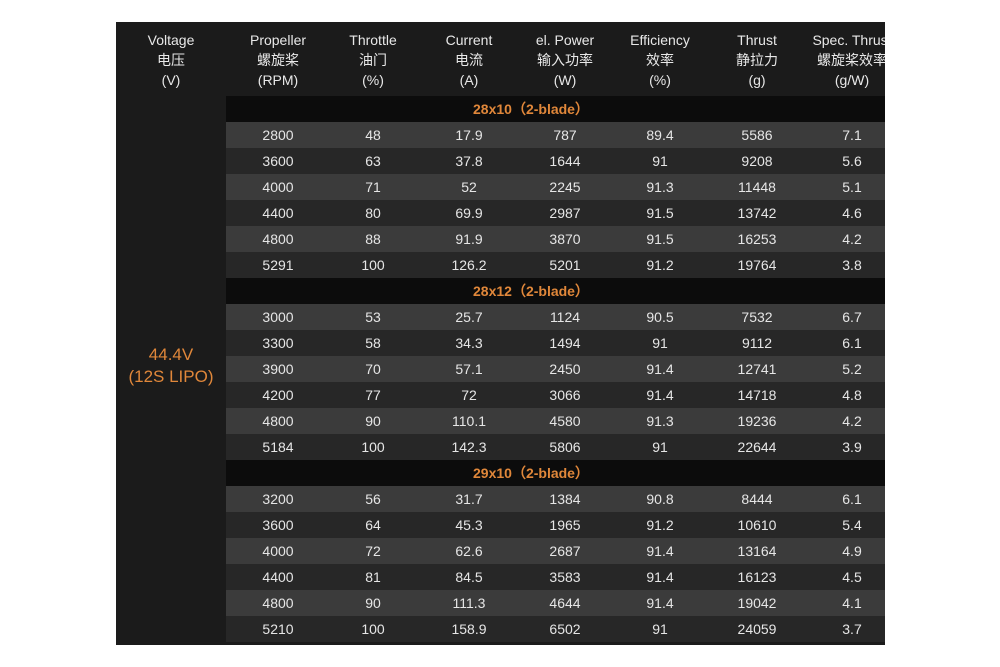 The image size is (1000, 667). Describe the element at coordinates (660, 60) in the screenshot. I see `header-efficiency: Efficiency 效率 (%)` at that location.